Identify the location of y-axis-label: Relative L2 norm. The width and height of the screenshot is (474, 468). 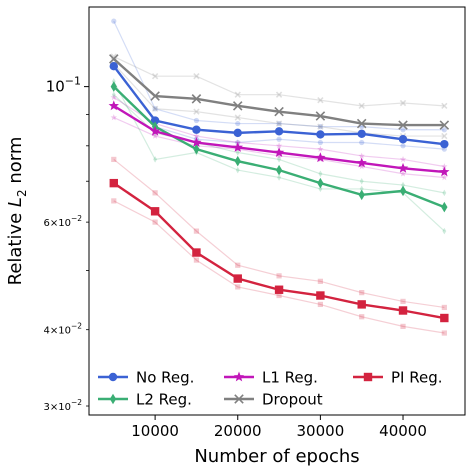
(17, 211).